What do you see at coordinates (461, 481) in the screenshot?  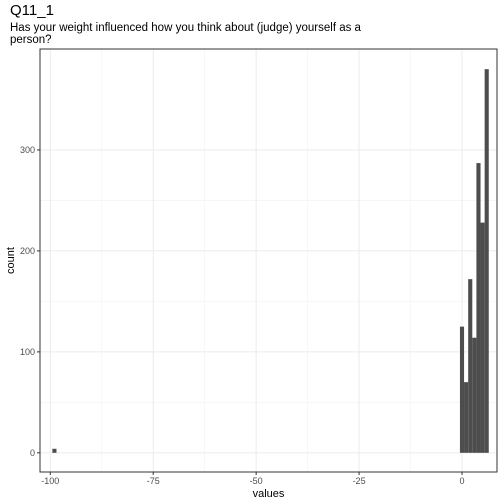 I see `x-tick-label: 0` at bounding box center [461, 481].